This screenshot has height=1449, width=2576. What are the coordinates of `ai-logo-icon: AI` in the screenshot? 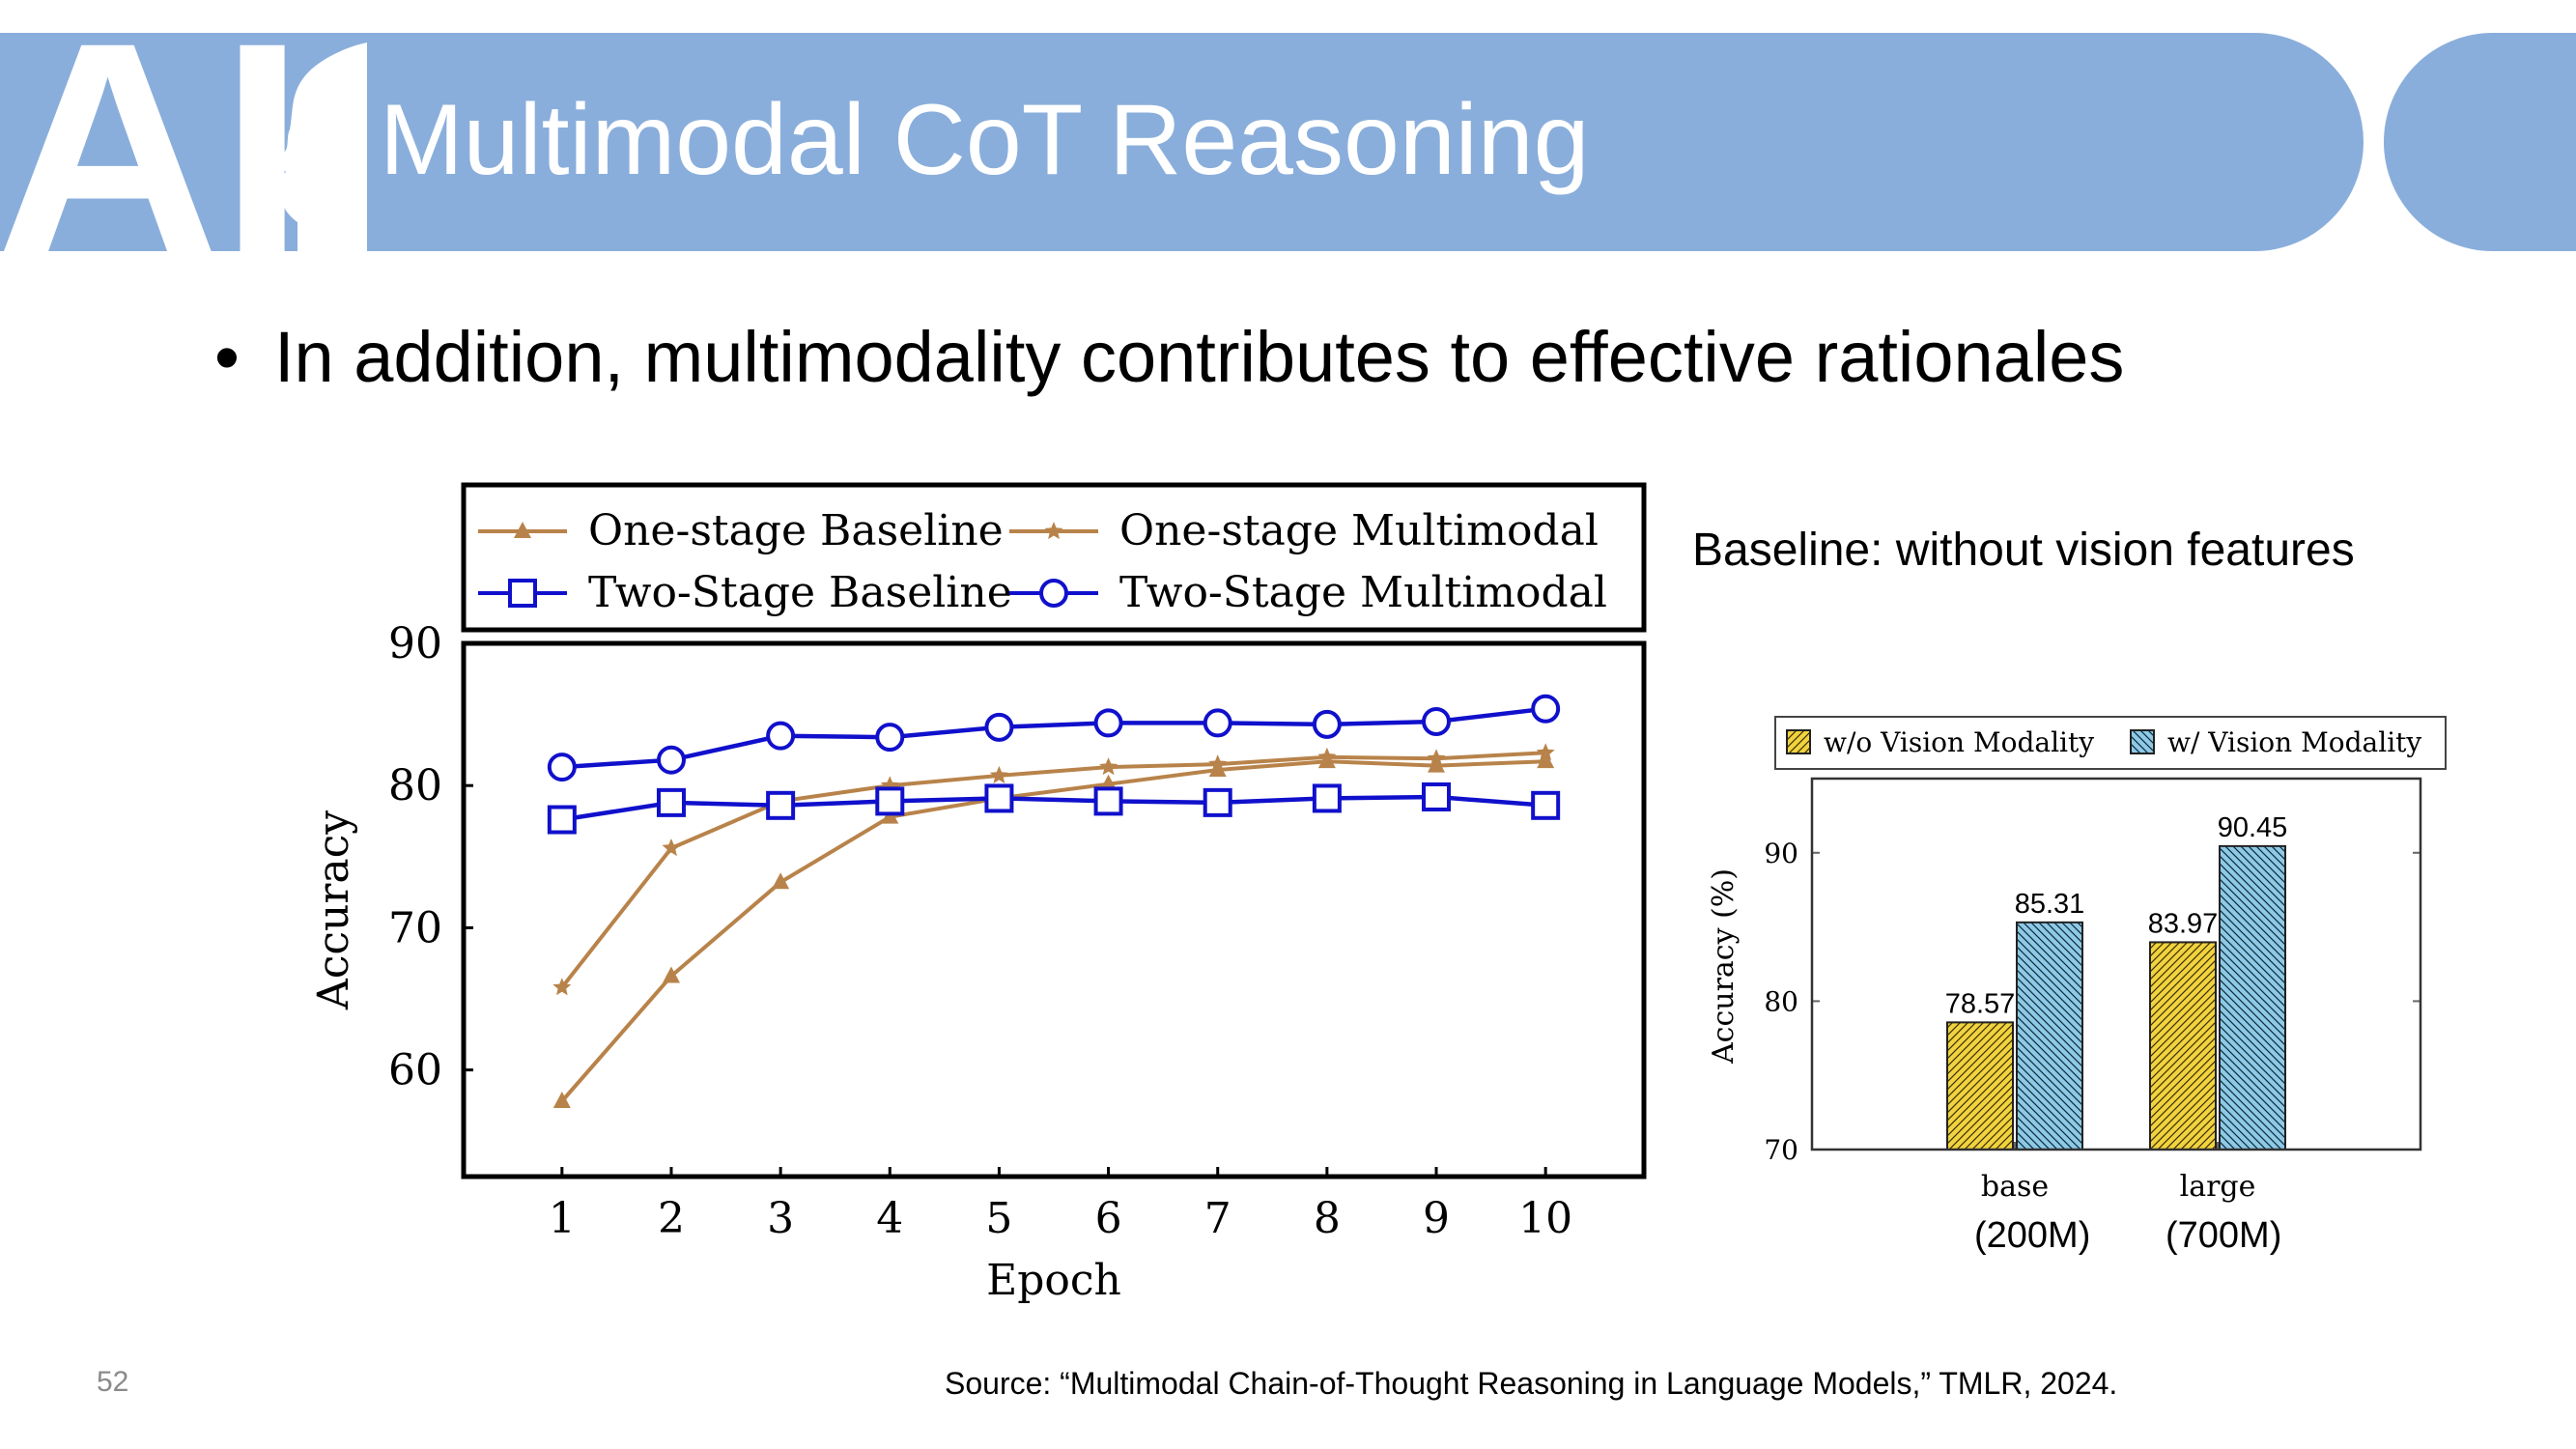 It's located at (183, 142).